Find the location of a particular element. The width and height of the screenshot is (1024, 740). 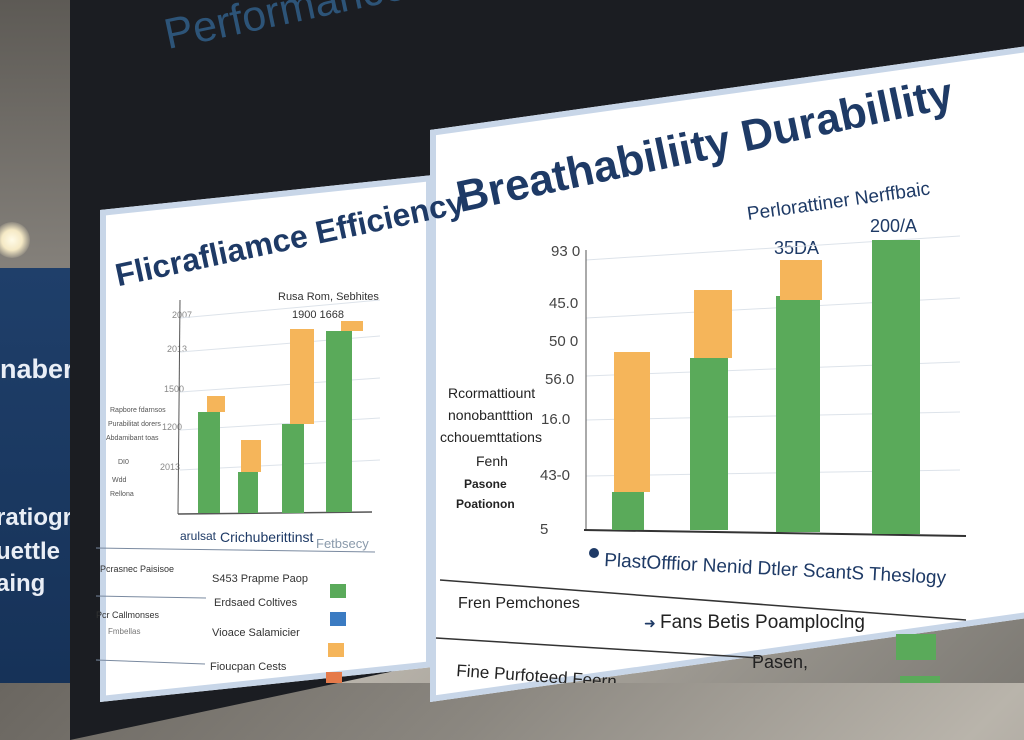

left-footer-text: Fioucpan Cests is located at coordinates (248, 667).